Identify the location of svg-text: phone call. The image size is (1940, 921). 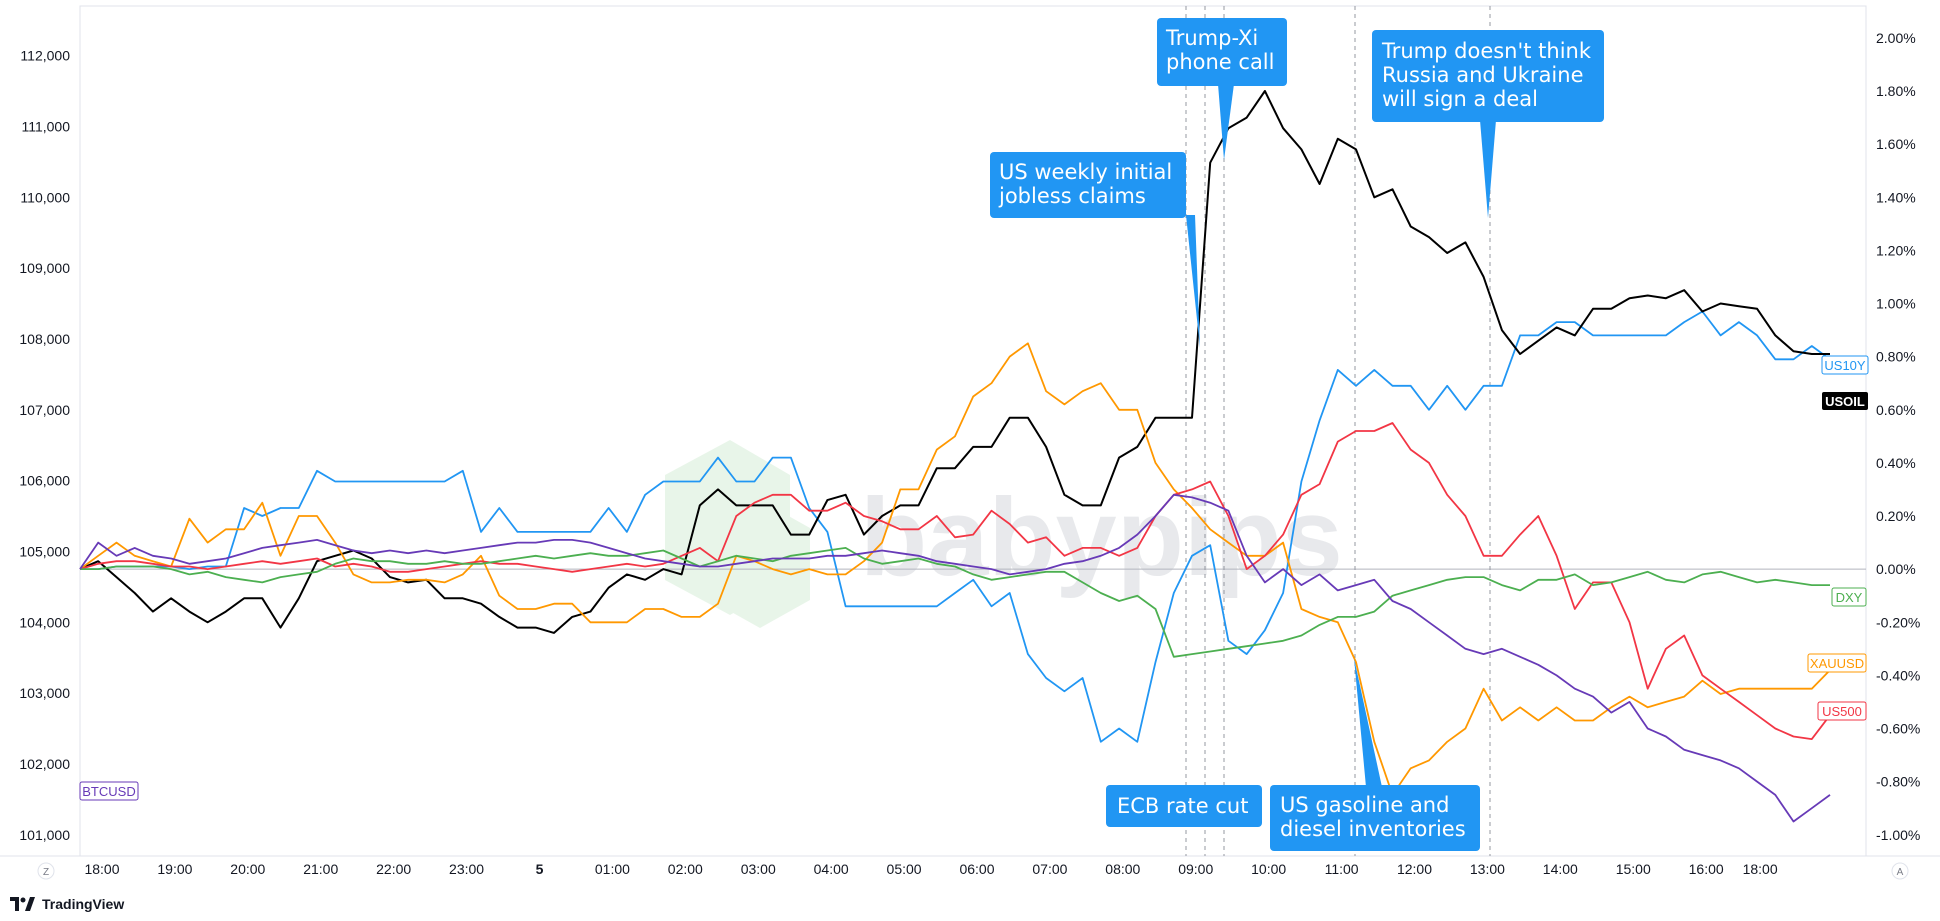
(1220, 62).